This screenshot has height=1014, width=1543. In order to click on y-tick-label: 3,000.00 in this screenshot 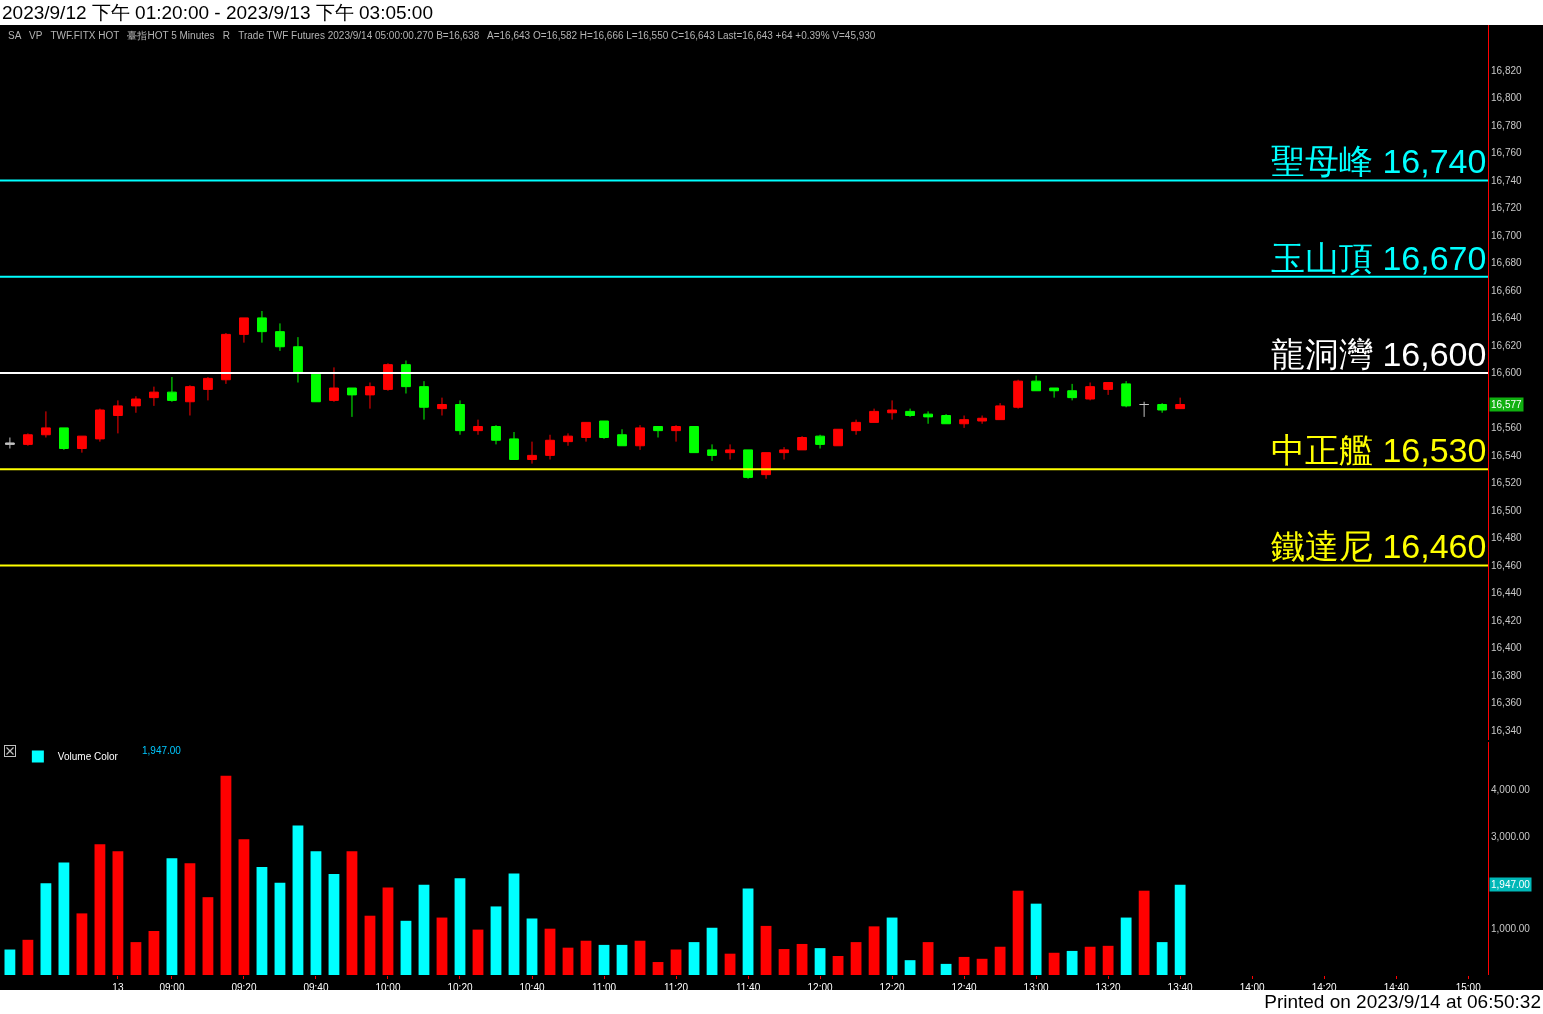, I will do `click(1511, 836)`.